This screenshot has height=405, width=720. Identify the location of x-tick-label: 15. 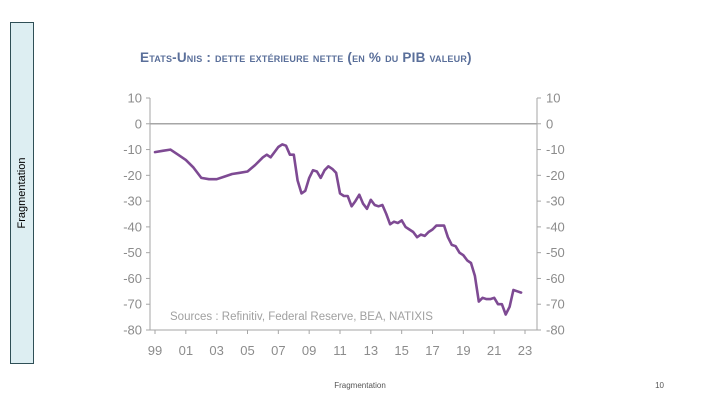
(401, 350).